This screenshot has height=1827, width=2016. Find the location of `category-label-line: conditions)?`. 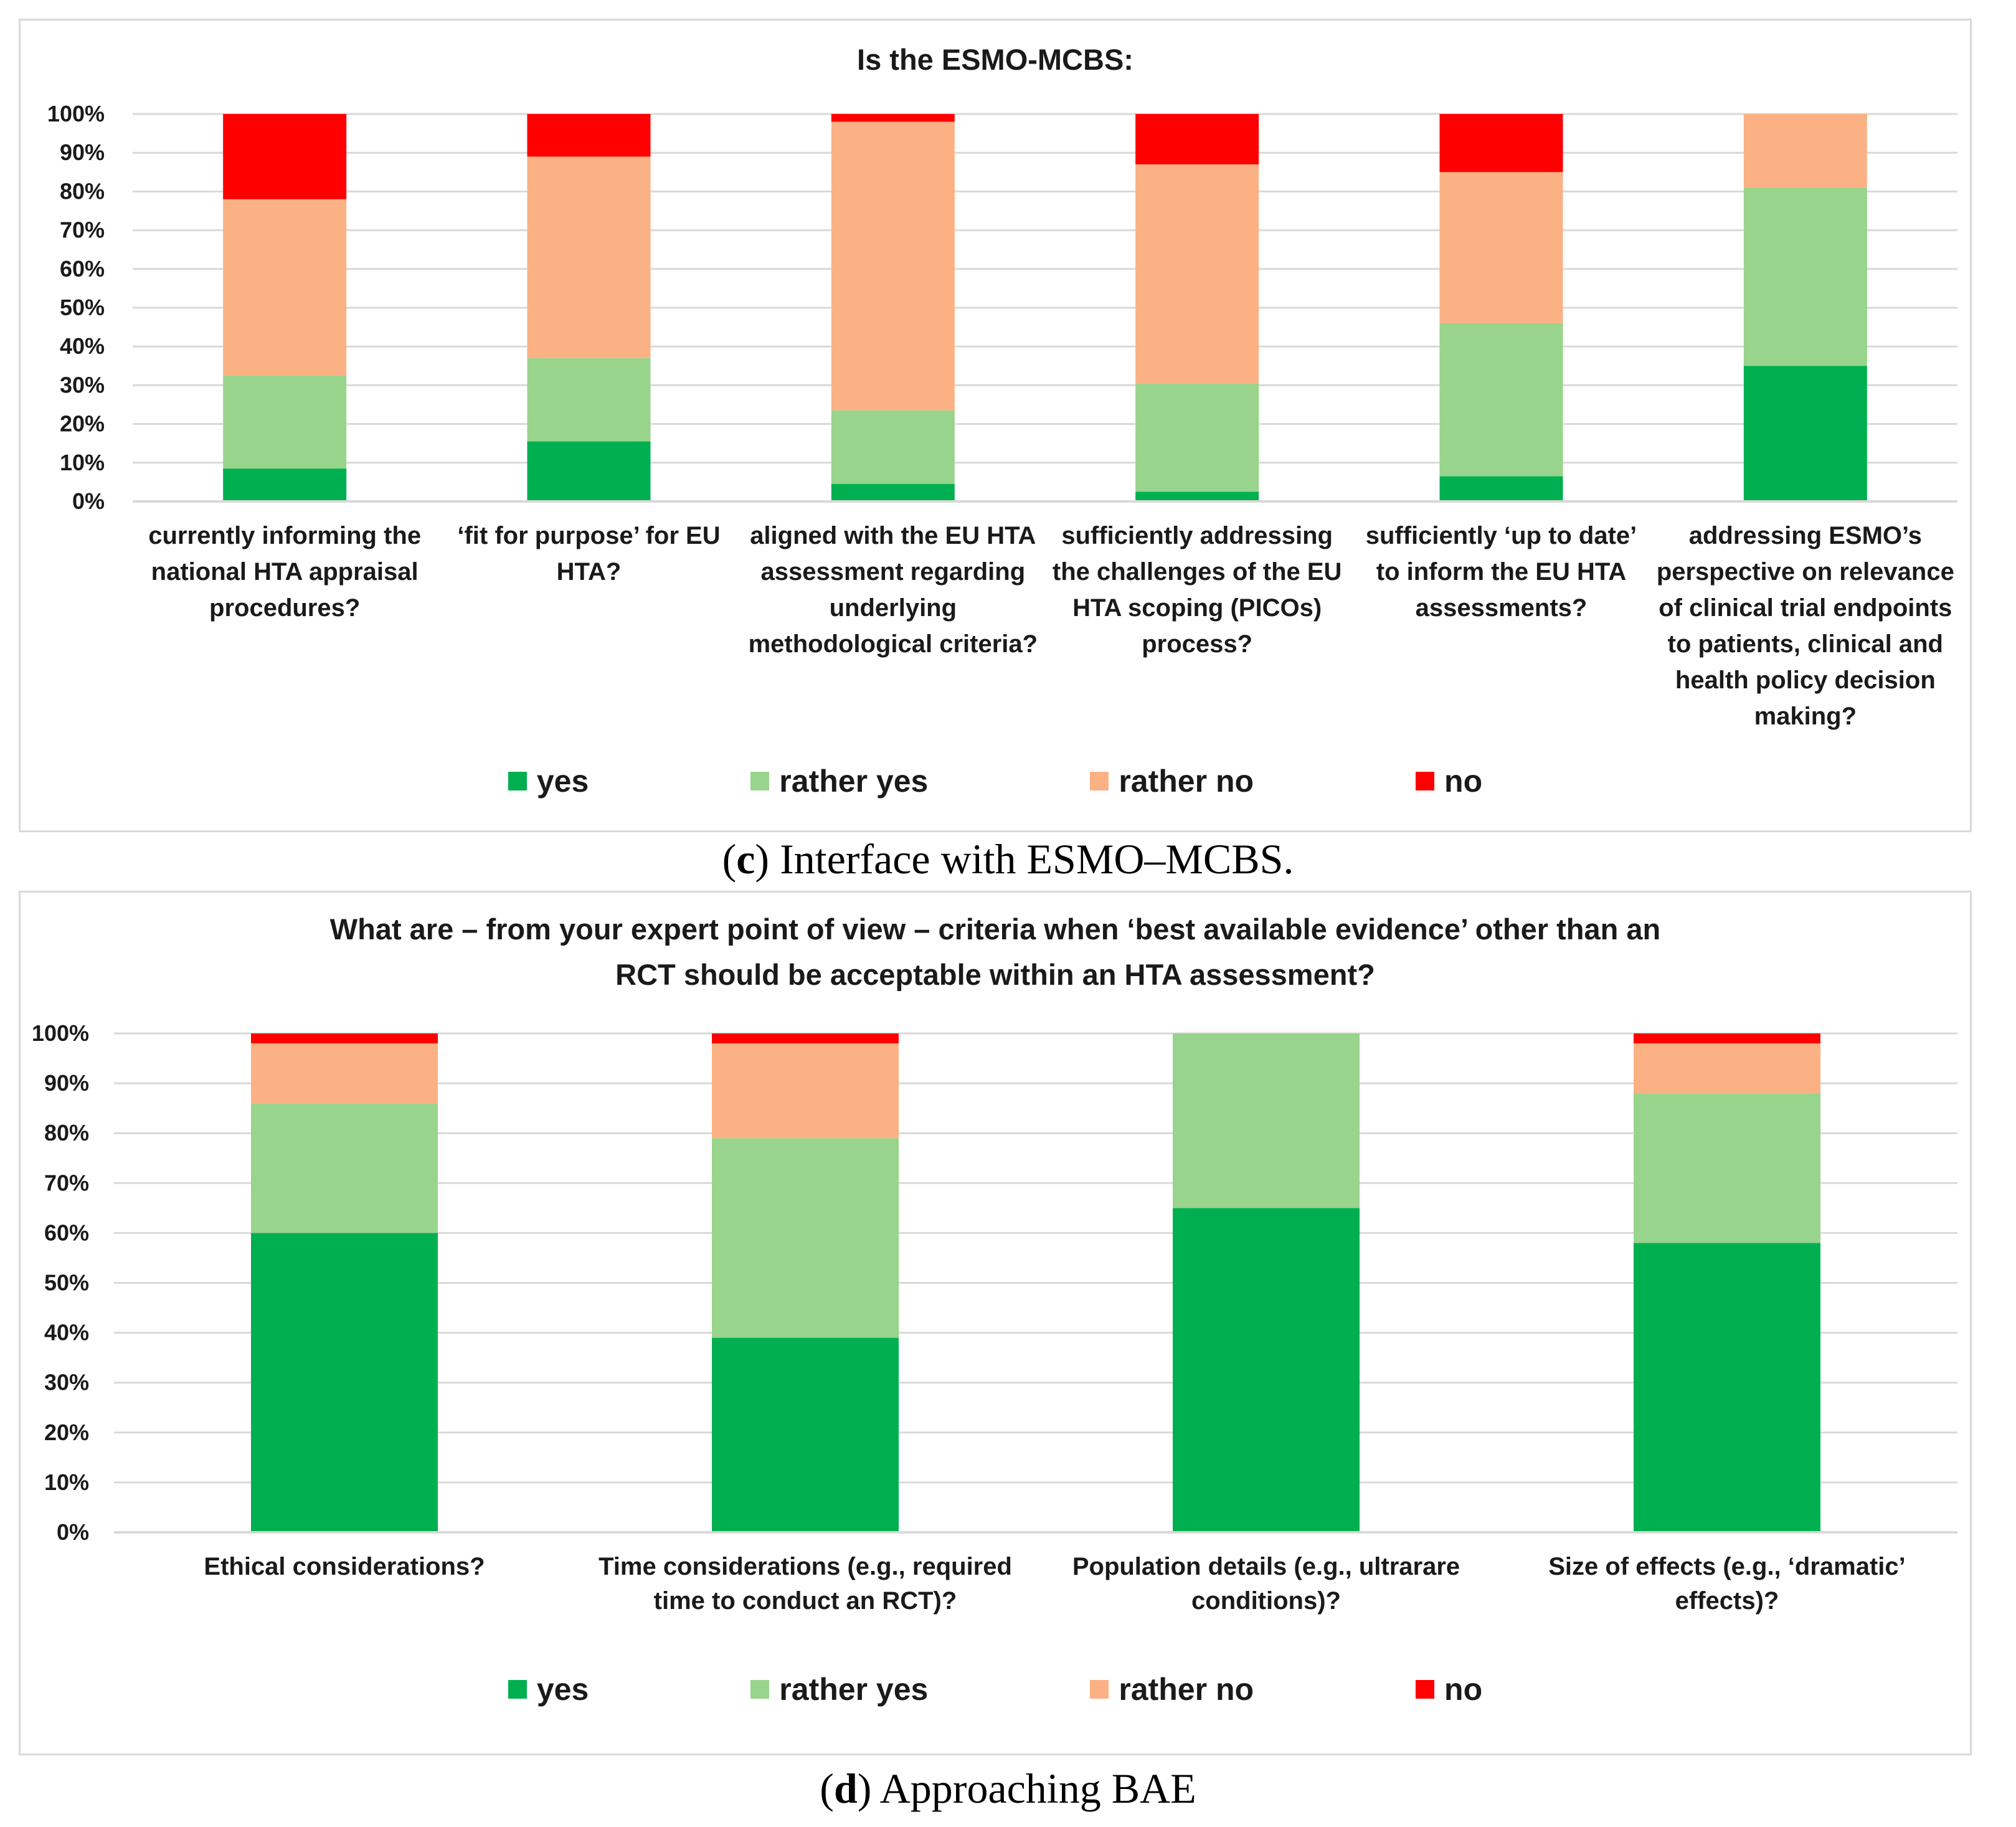

category-label-line: conditions)? is located at coordinates (1266, 1601).